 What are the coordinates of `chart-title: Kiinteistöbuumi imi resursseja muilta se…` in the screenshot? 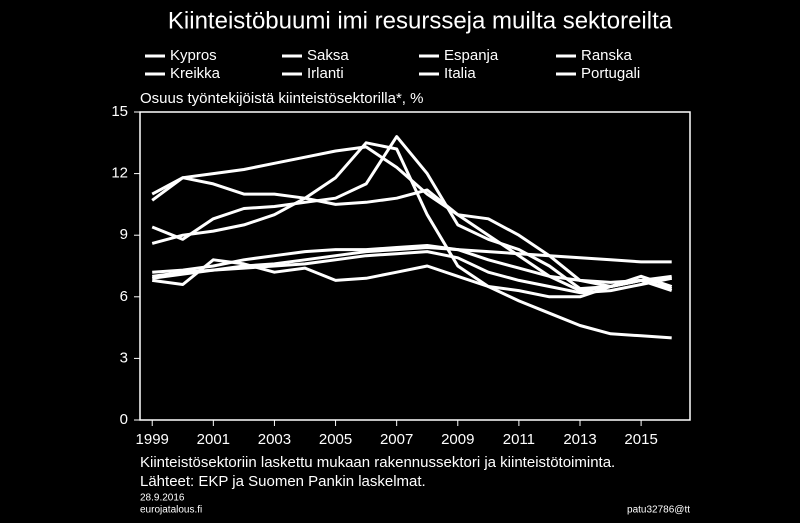 It's located at (420, 20).